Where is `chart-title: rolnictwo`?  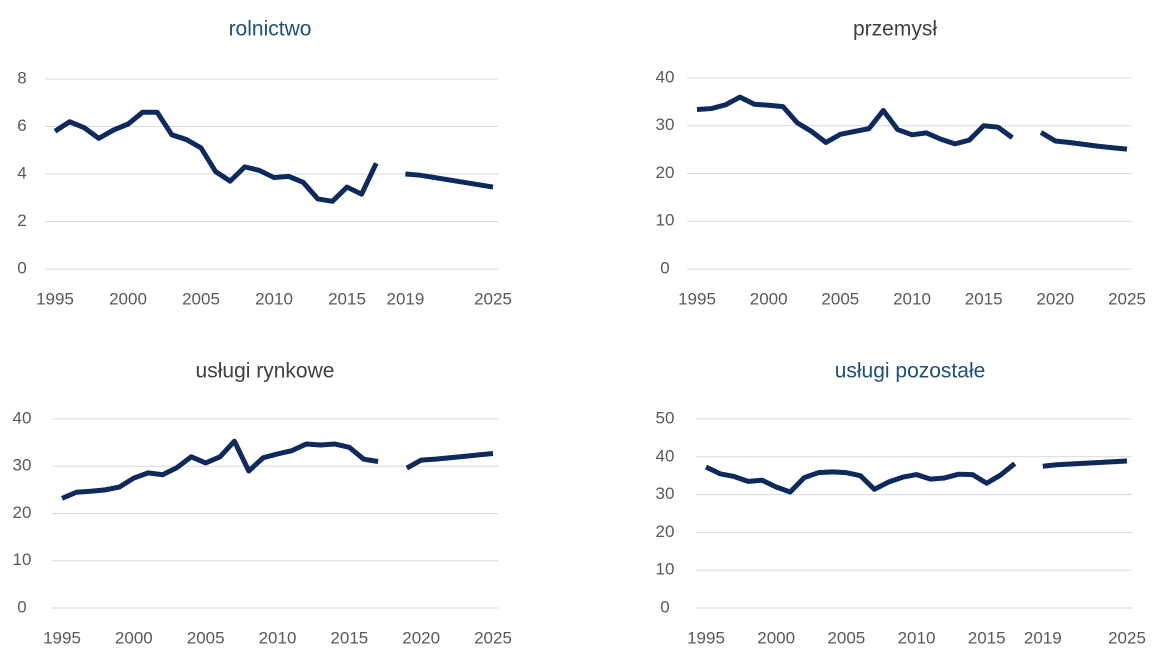 chart-title: rolnictwo is located at coordinates (270, 29).